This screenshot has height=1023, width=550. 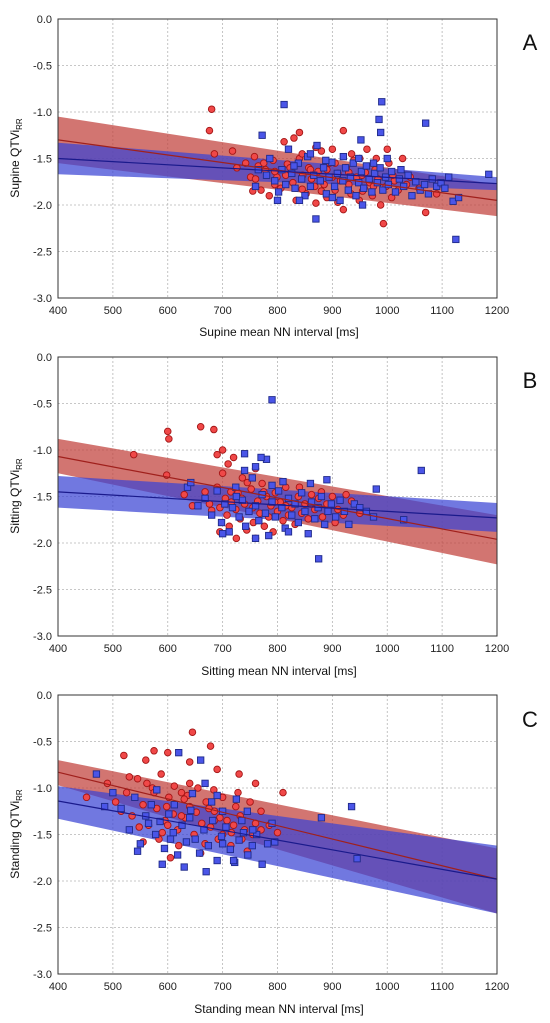 What do you see at coordinates (15, 164) in the screenshot?
I see `panel-a-y-axis-title-main: Supine QTVi` at bounding box center [15, 164].